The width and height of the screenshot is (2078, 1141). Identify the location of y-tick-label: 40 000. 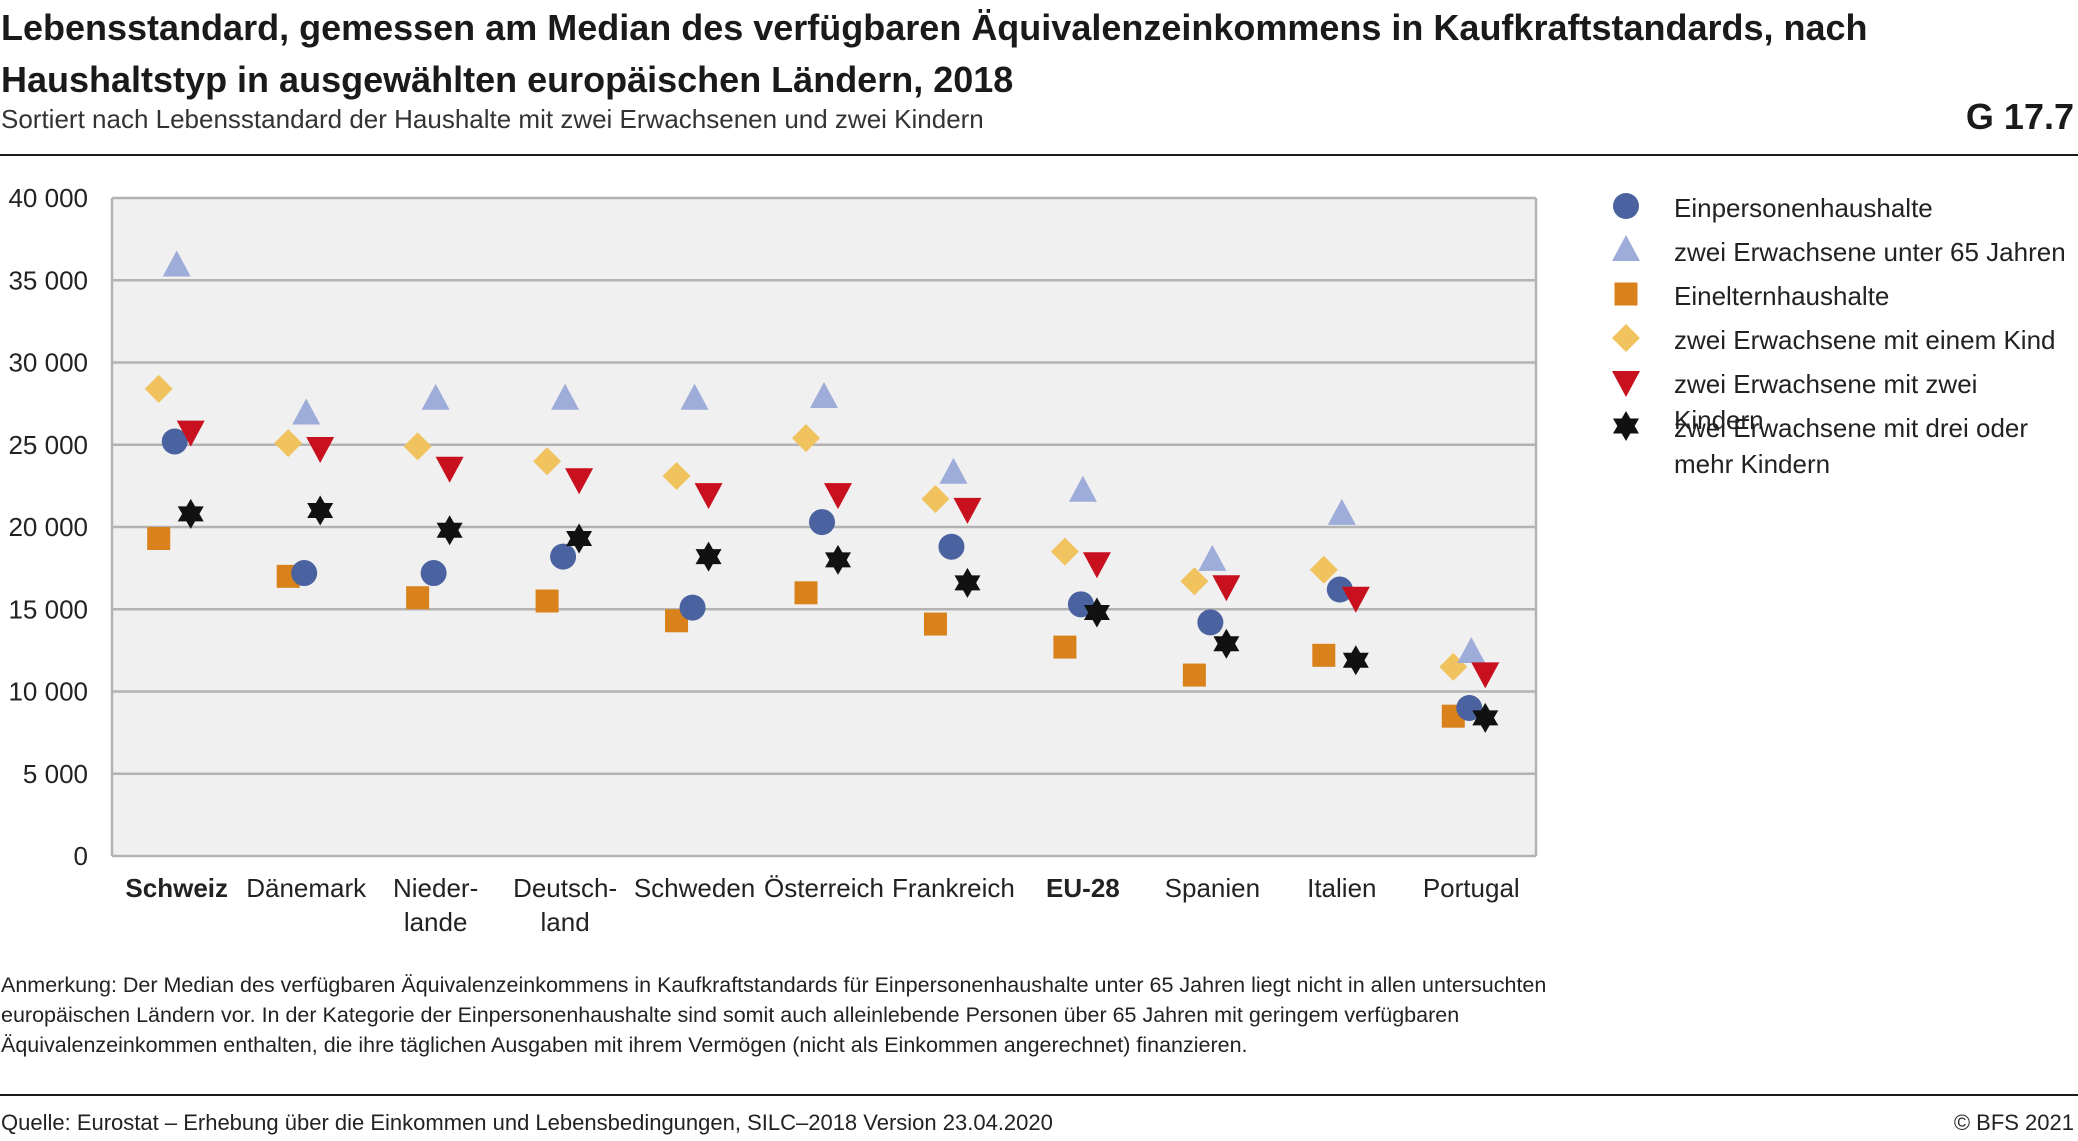
(48, 198).